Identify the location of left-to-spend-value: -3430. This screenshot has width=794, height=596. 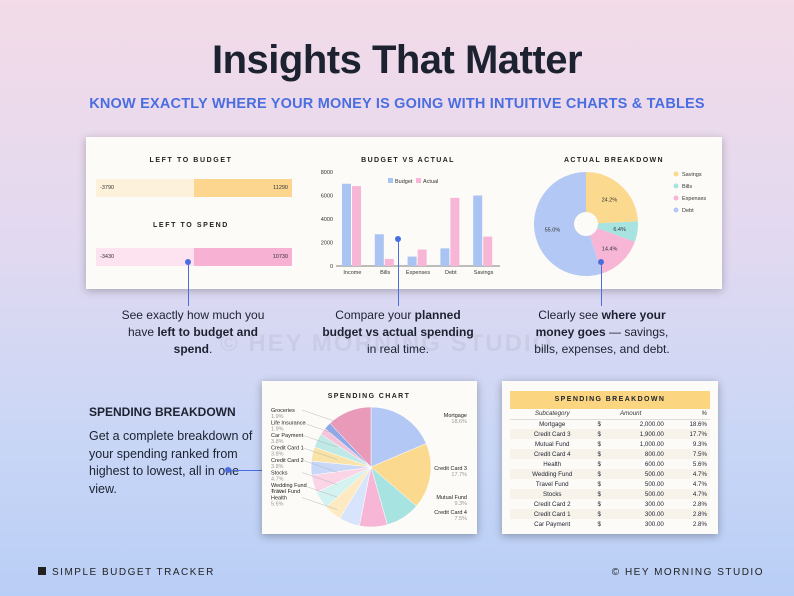
(107, 257).